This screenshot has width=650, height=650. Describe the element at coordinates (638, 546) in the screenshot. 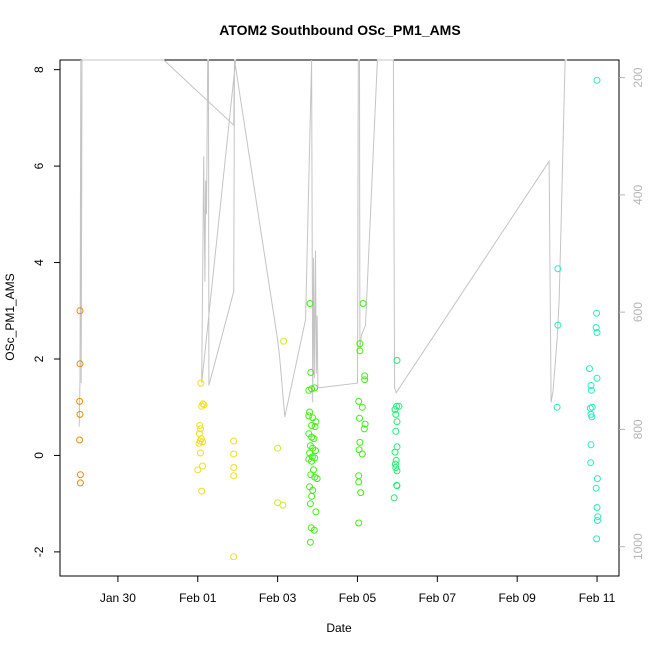

I see `right-tick-label: 1000` at that location.